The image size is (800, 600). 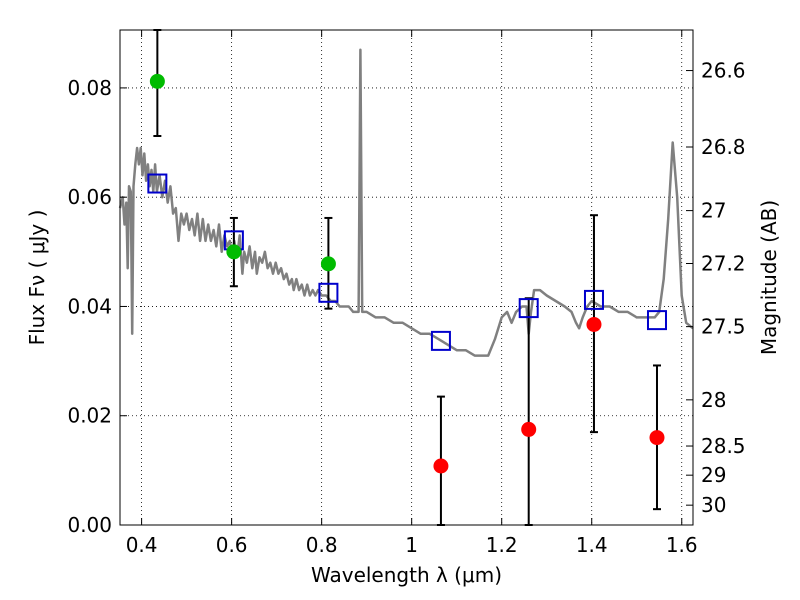 I want to click on x-tick-label: 1.2, so click(x=502, y=545).